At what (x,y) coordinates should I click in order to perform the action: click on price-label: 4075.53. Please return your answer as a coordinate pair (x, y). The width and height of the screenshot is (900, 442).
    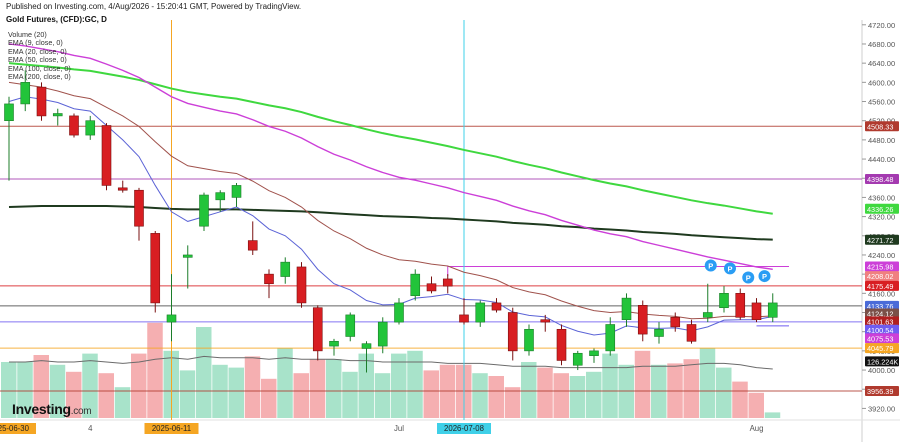
    Looking at the image, I should click on (880, 338).